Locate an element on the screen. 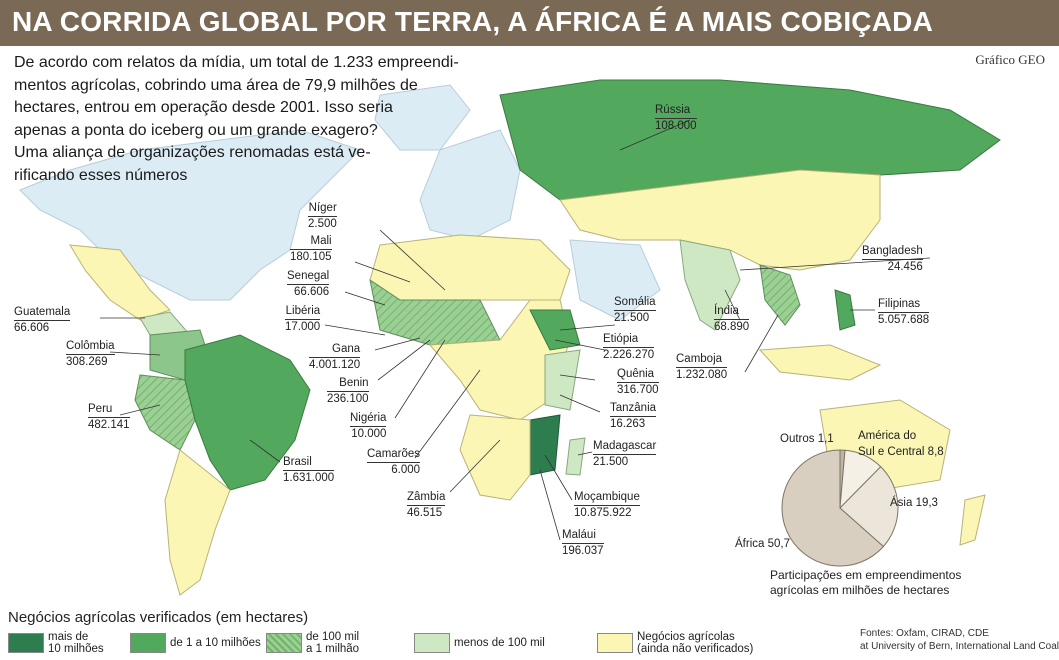  legend-text: de 100 mil a 1 milhão is located at coordinates (332, 643).